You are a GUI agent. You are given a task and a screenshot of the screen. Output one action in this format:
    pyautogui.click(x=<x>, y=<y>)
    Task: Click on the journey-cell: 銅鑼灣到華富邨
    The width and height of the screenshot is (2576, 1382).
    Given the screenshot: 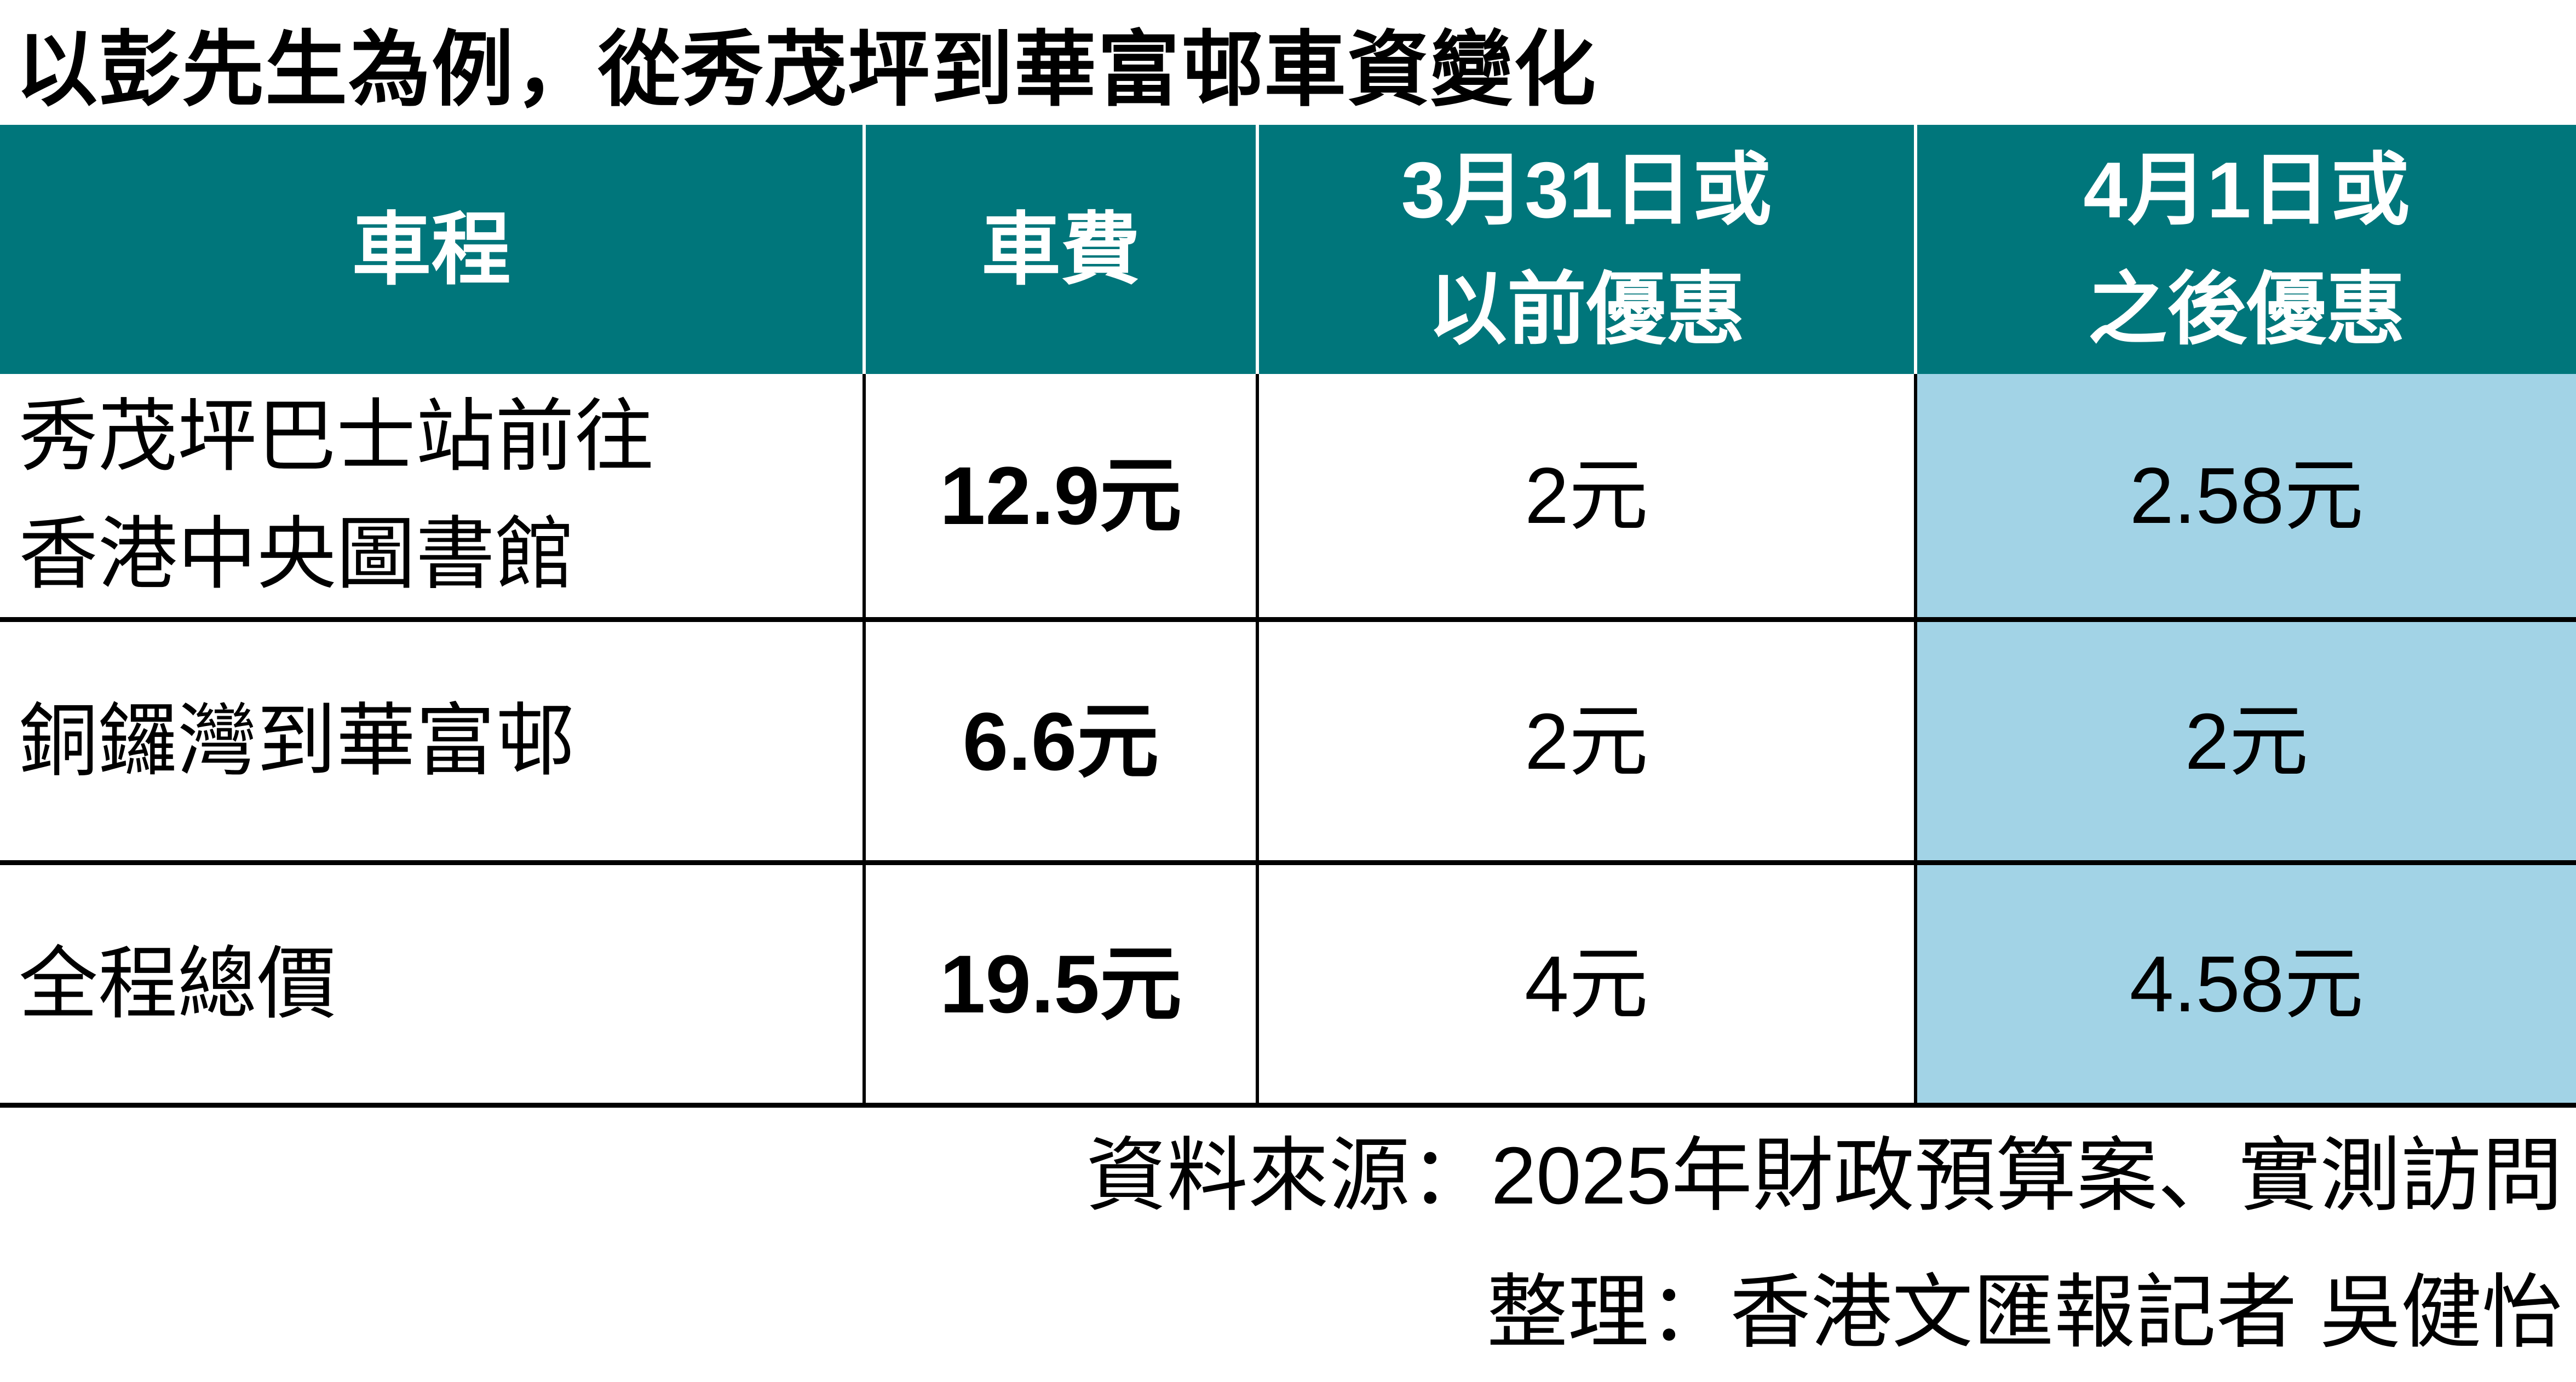 What is the action you would take?
    pyautogui.click(x=433, y=741)
    